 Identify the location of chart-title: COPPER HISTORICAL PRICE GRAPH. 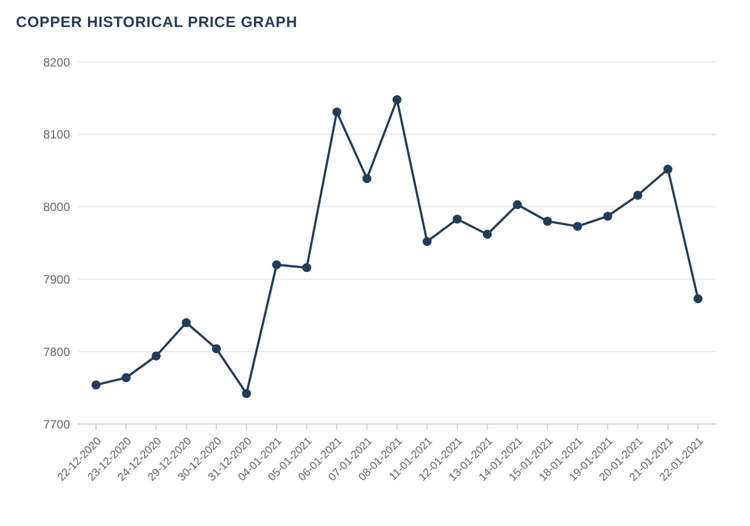
(157, 22).